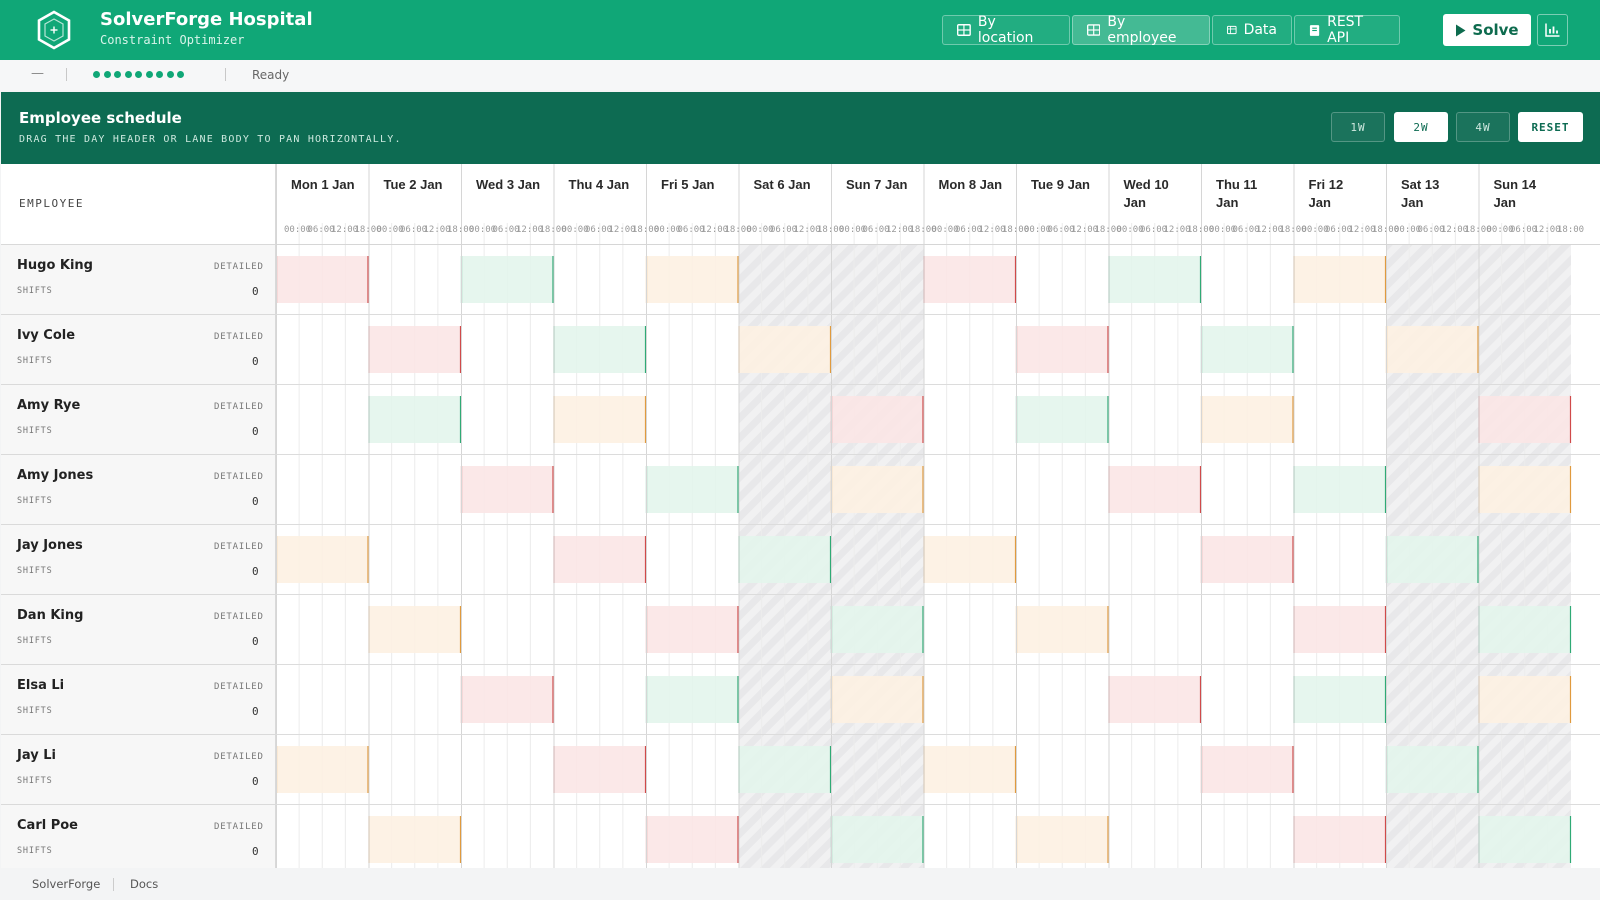 Image resolution: width=1600 pixels, height=900 pixels. What do you see at coordinates (138, 700) in the screenshot?
I see `employee-row: Elsa Li DETAILED SHIFTS 0` at bounding box center [138, 700].